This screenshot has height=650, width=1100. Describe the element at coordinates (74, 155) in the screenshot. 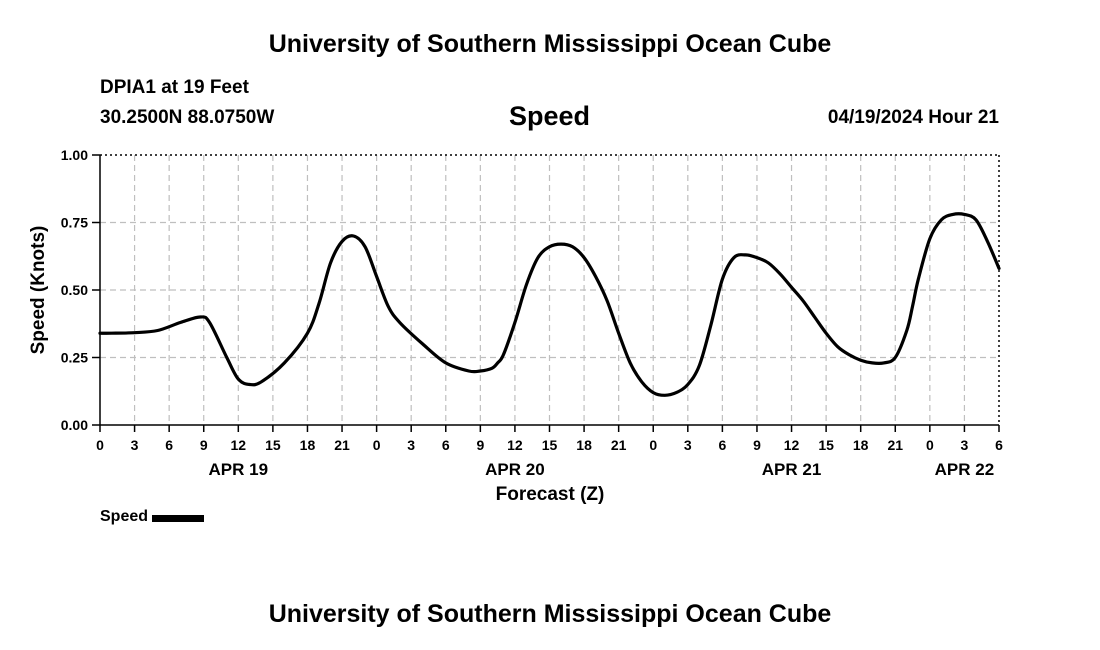

I see `y-tick-label: 1.00` at that location.